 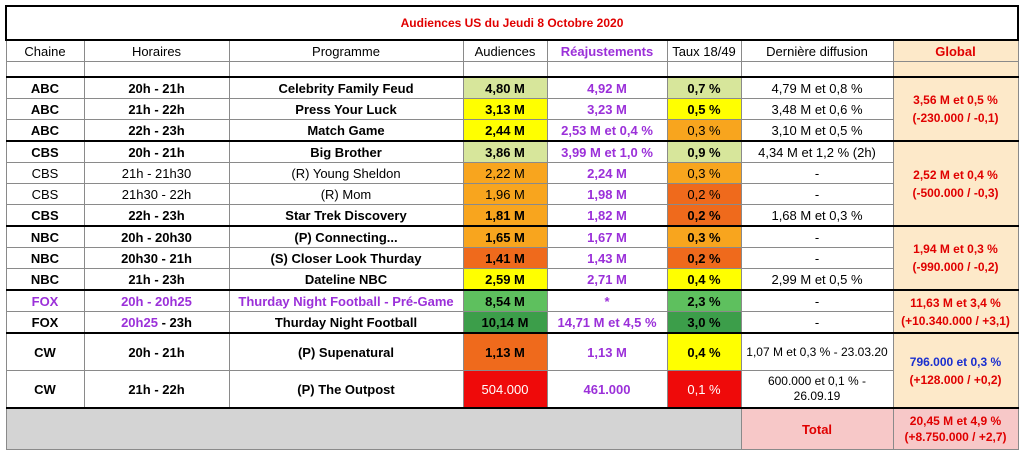 I want to click on header-audiences: Audiences, so click(x=505, y=50).